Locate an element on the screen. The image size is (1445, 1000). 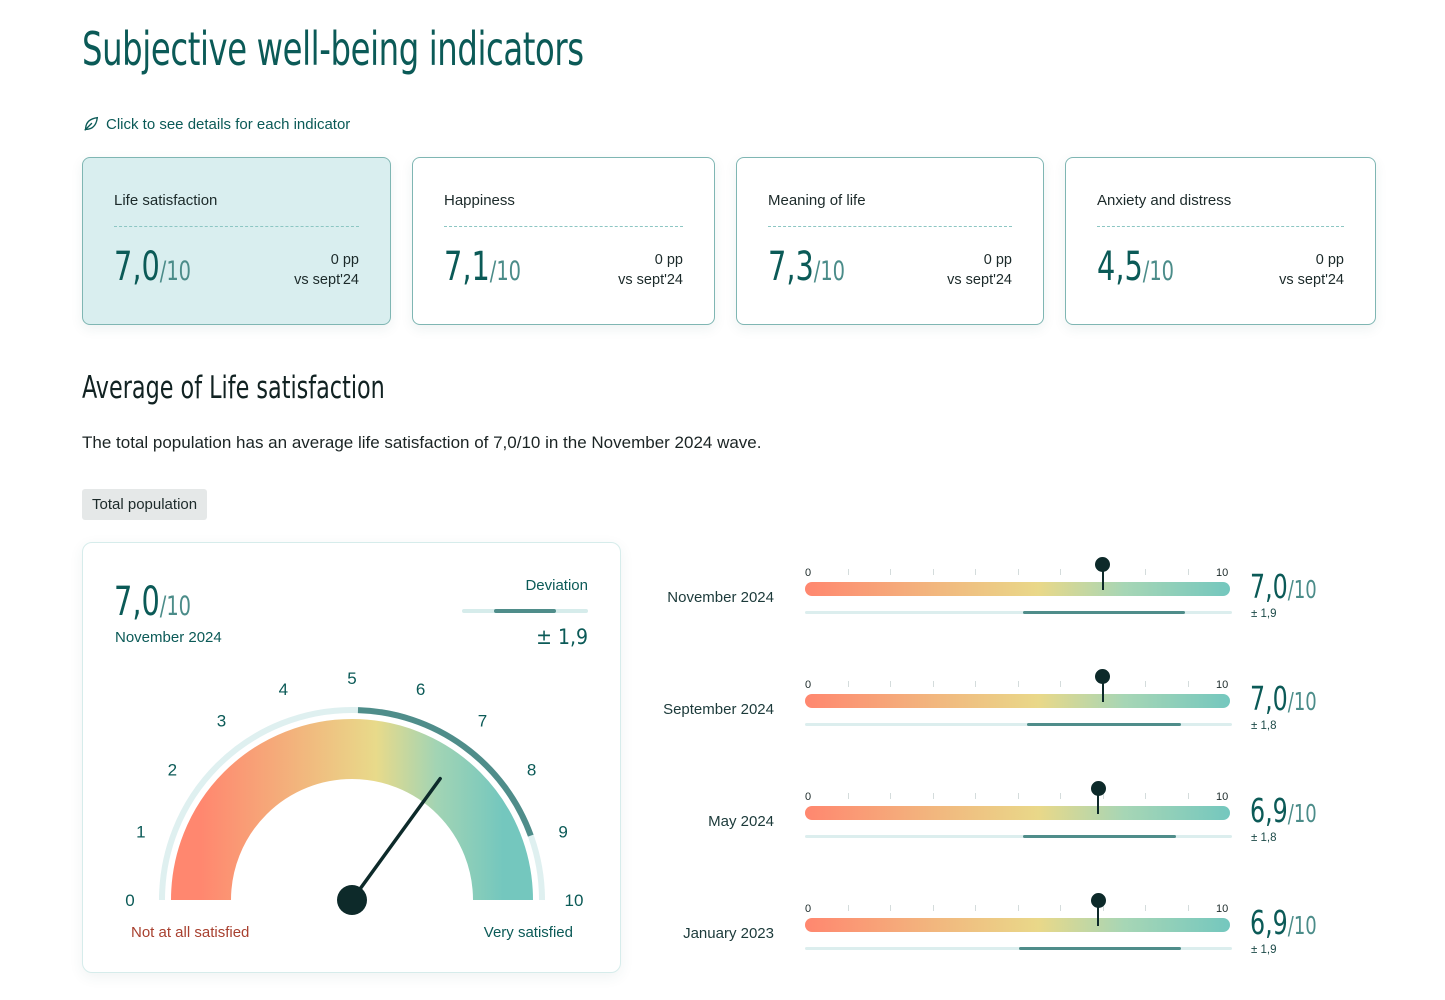
gauge-needle-hub is located at coordinates (352, 900).